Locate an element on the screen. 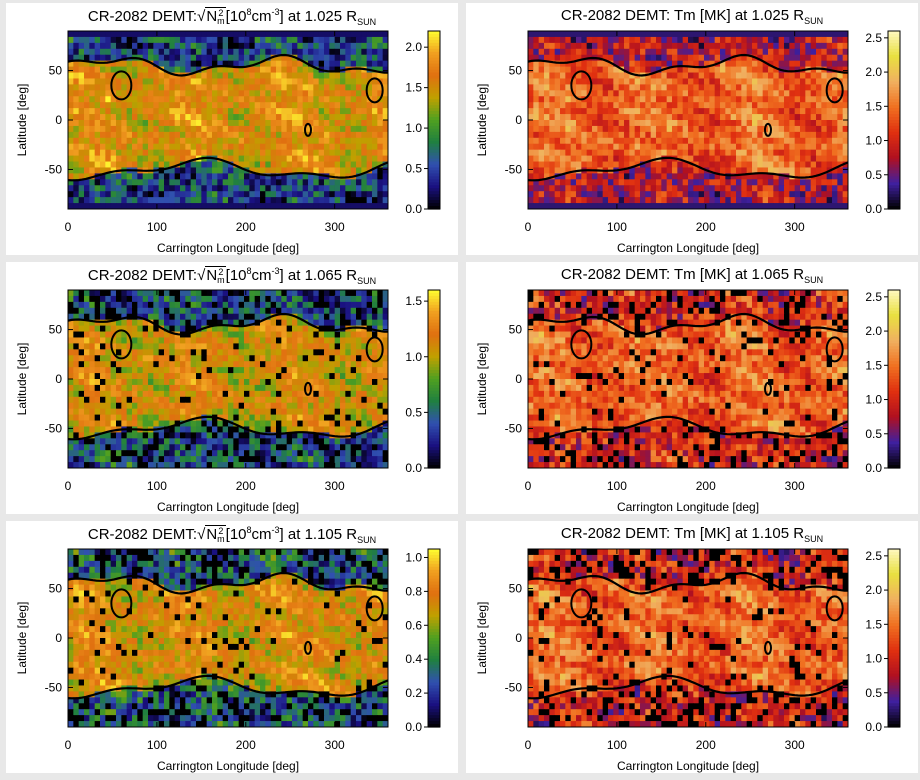 This screenshot has height=780, width=920. sqrt-symbol: √N2 m is located at coordinates (211, 276).